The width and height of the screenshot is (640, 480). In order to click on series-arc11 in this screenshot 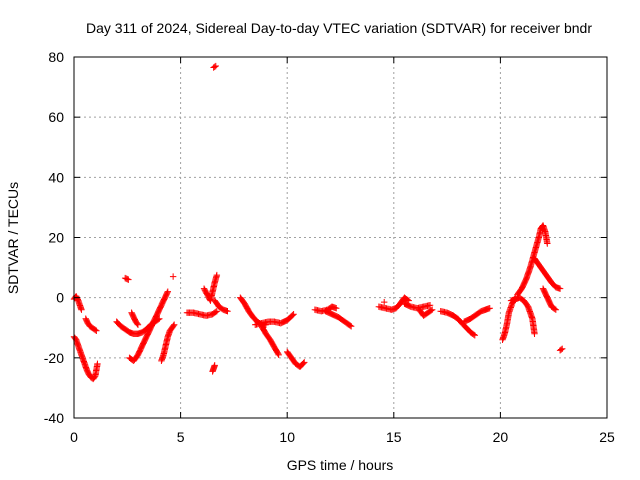, I will do `click(210, 287)`.